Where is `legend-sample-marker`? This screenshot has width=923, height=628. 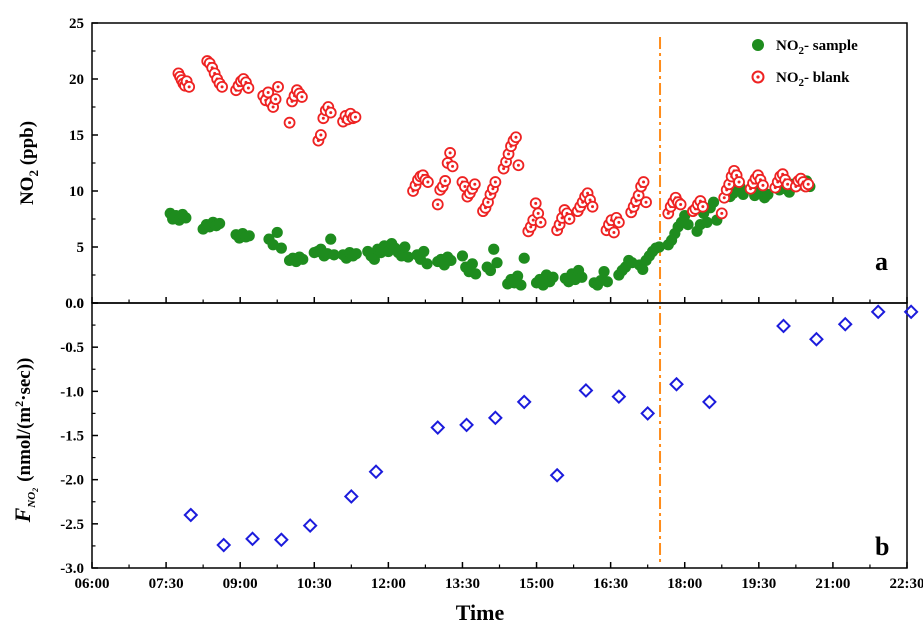
legend-sample-marker is located at coordinates (758, 45).